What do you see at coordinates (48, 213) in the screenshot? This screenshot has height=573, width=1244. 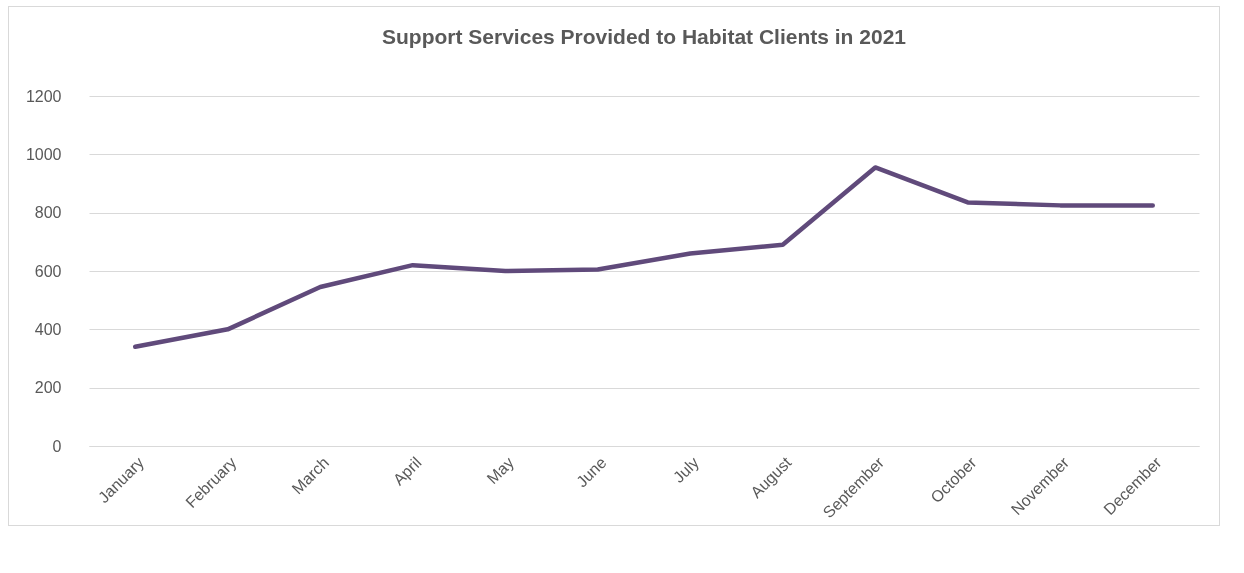 I see `y-tick-label: 800` at bounding box center [48, 213].